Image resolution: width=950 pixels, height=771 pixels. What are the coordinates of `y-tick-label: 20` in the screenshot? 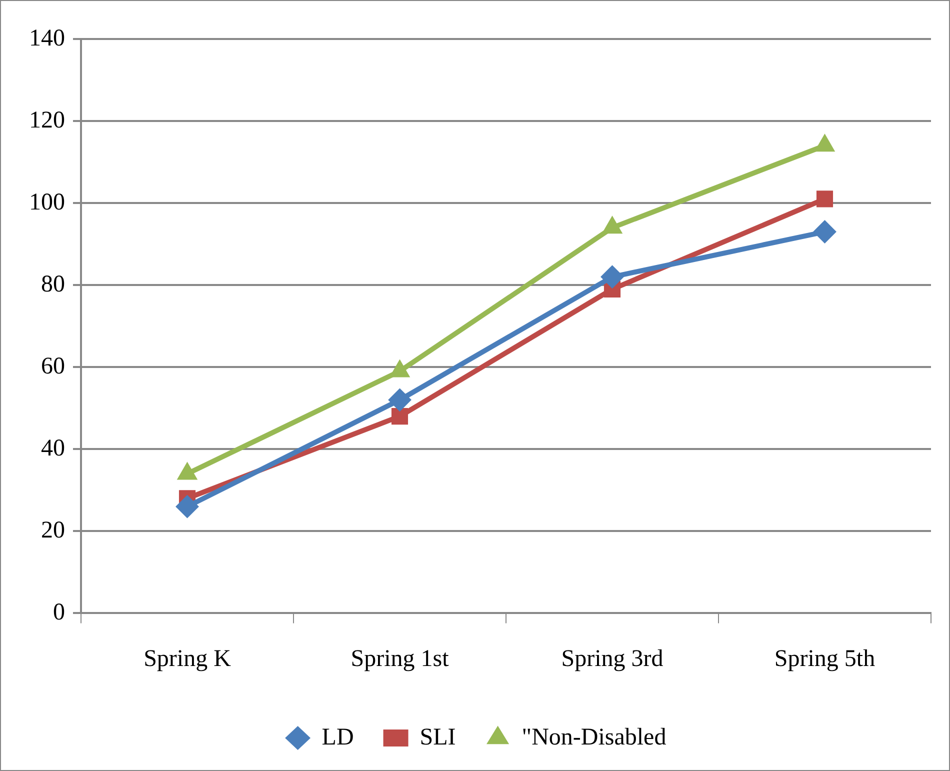 It's located at (53, 530).